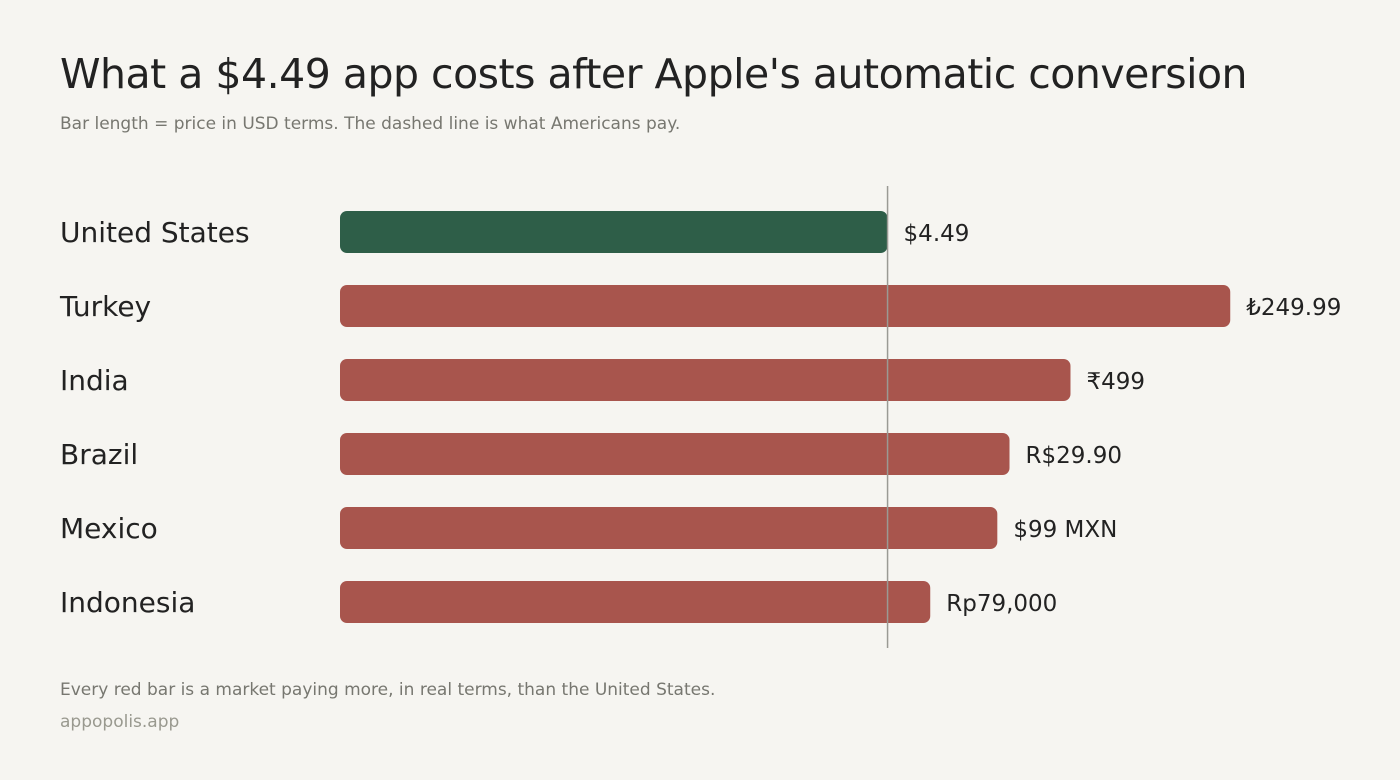 This screenshot has width=1400, height=780. Describe the element at coordinates (1001, 604) in the screenshot. I see `value-label: Rp79,000` at that location.